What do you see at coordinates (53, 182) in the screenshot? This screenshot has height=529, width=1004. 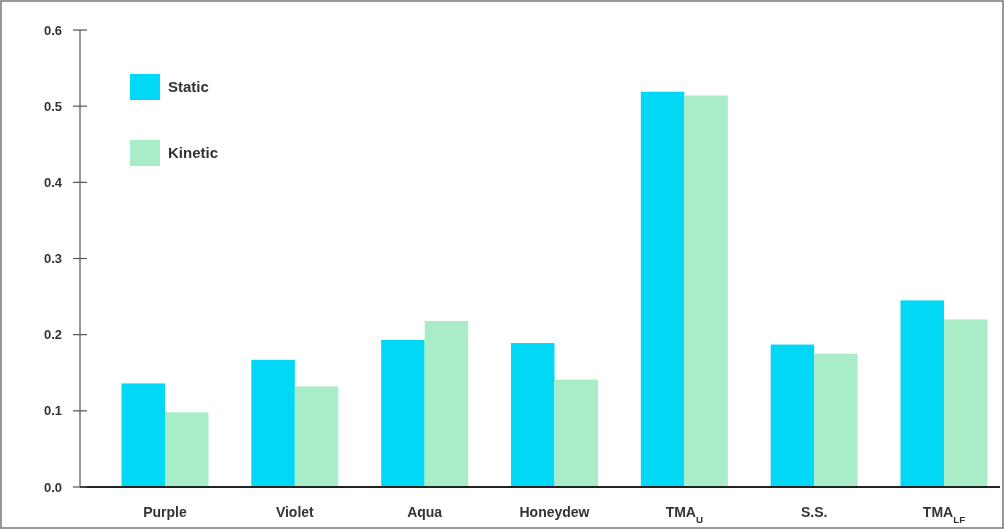 I see `y-tick-label: 0.4` at bounding box center [53, 182].